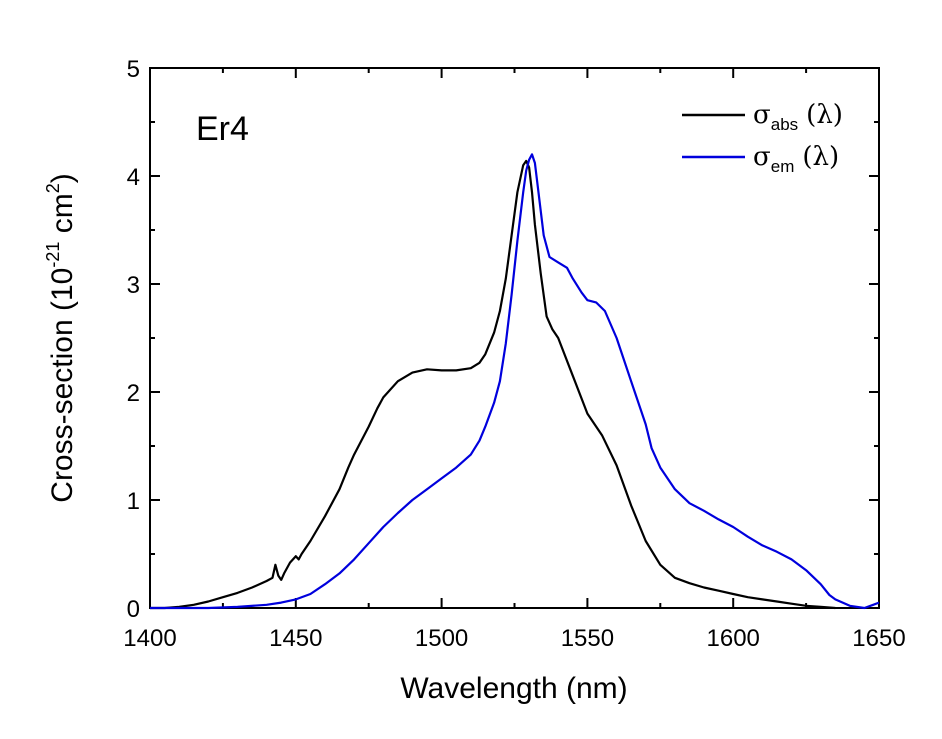  I want to click on y-axis-title: Cross-section (10-21 cm2), so click(61, 337).